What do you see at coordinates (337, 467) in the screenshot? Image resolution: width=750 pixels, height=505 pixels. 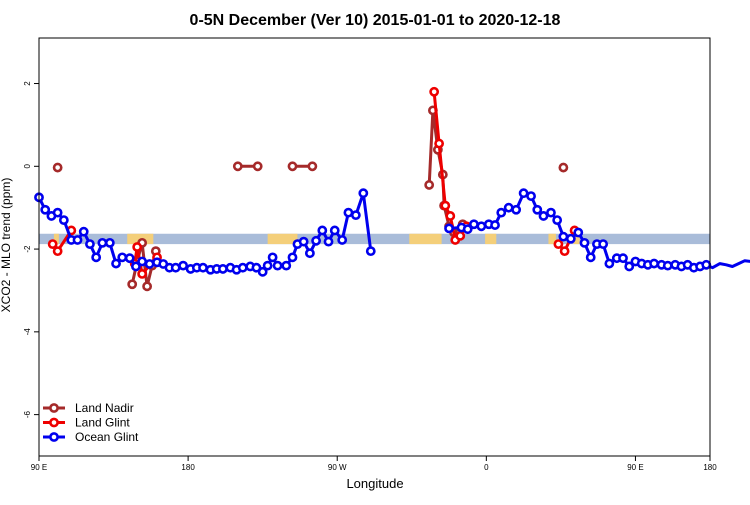 I see `x-tick-label: 90 W` at bounding box center [337, 467].